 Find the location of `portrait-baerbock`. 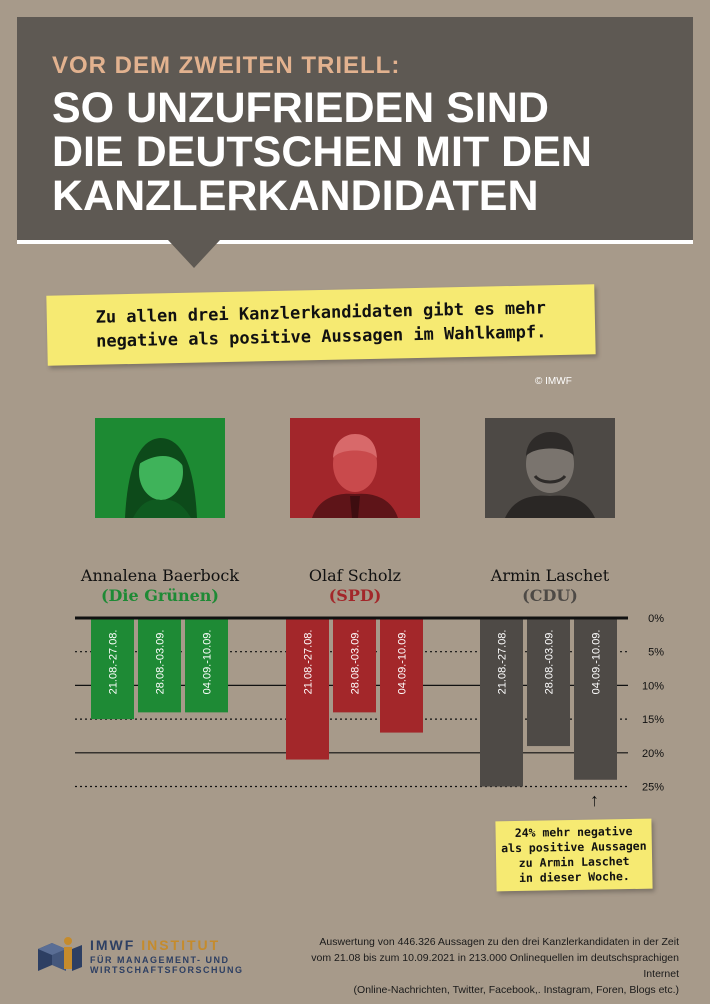

portrait-baerbock is located at coordinates (160, 468).